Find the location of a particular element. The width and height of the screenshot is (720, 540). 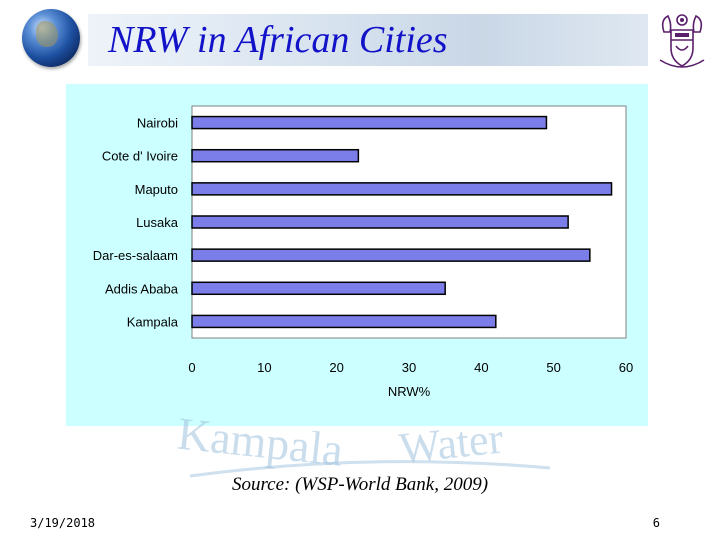

source-caption: Source: (WSP-World Bank, 2009) is located at coordinates (360, 484).